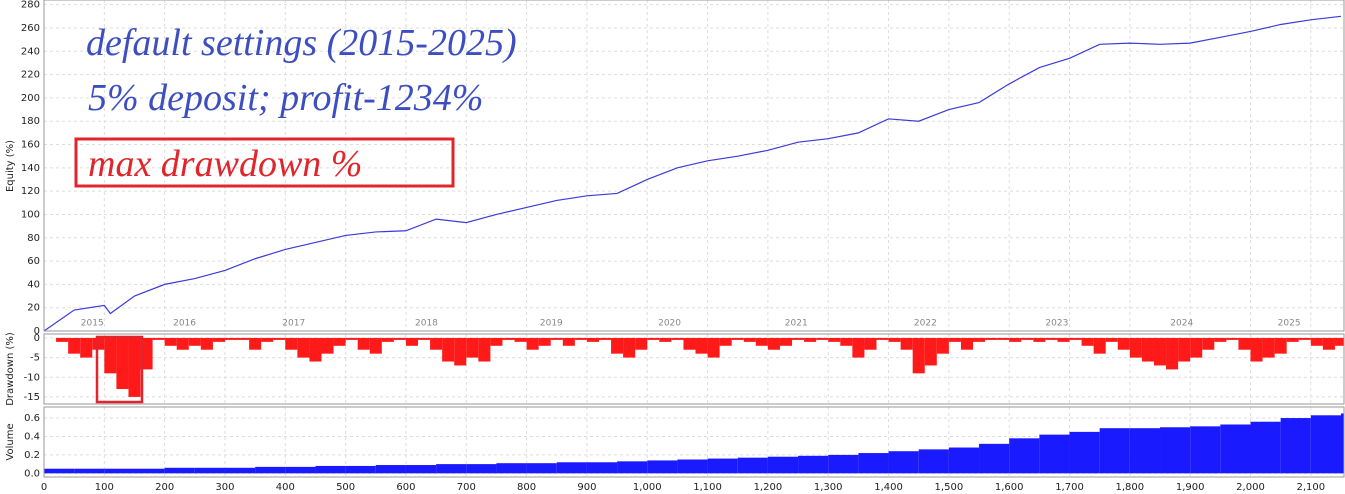  What do you see at coordinates (345, 487) in the screenshot?
I see `x-tick-label: 500` at bounding box center [345, 487].